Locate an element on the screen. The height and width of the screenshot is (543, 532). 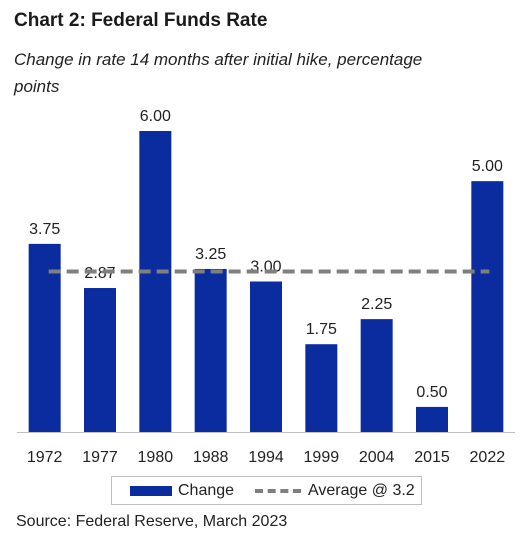
x-tick-label-1980: 1980 is located at coordinates (156, 457).